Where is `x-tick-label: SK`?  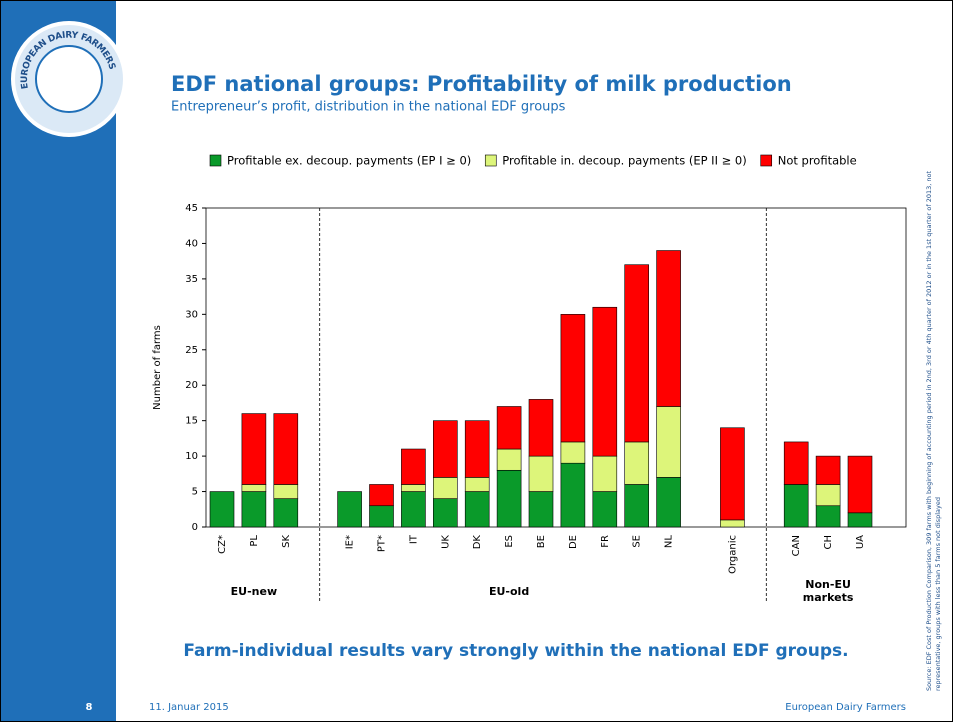 x-tick-label: SK is located at coordinates (286, 541).